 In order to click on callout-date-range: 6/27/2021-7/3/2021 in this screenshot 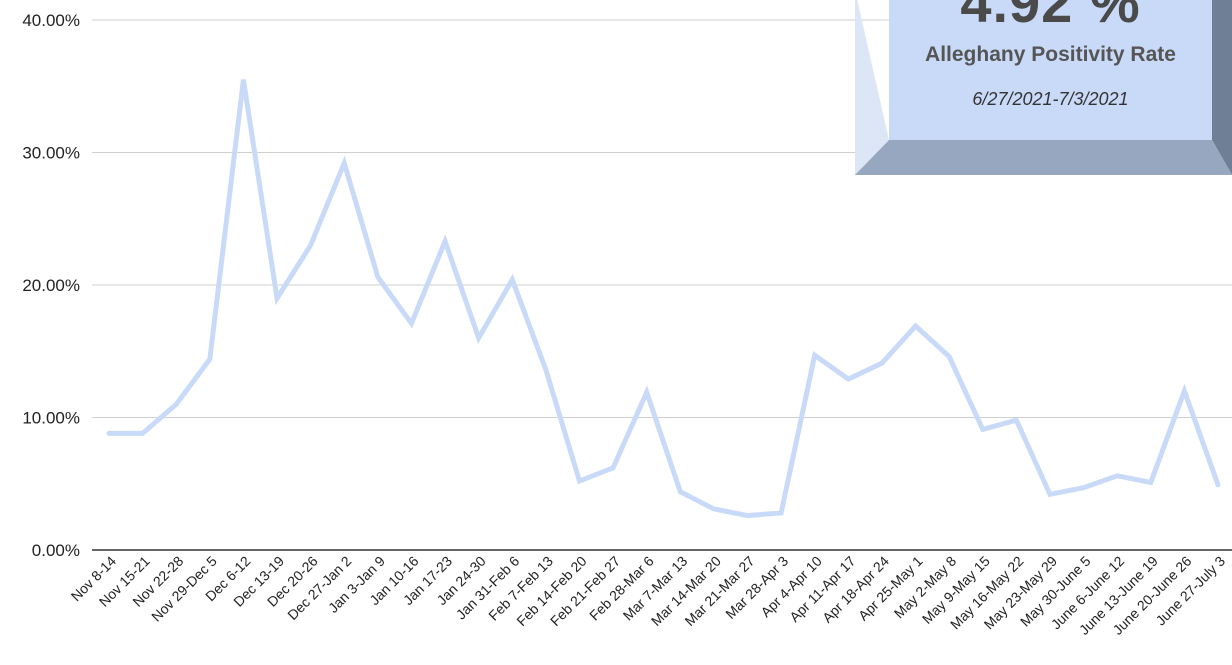, I will do `click(1050, 99)`.